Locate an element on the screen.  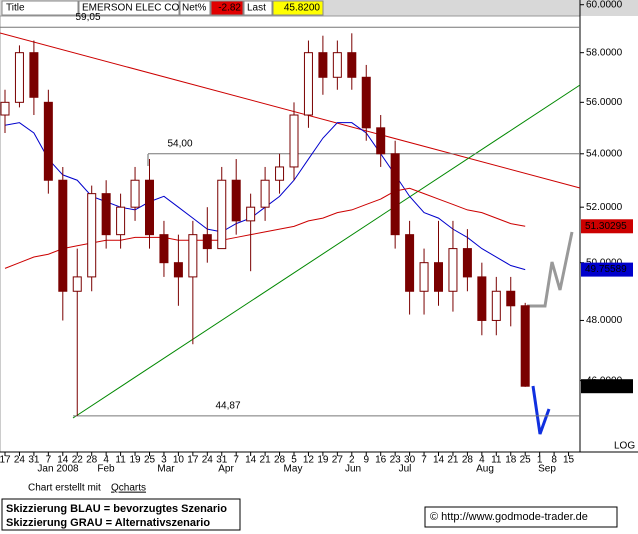
x-tick-label: 23 is located at coordinates (396, 460).